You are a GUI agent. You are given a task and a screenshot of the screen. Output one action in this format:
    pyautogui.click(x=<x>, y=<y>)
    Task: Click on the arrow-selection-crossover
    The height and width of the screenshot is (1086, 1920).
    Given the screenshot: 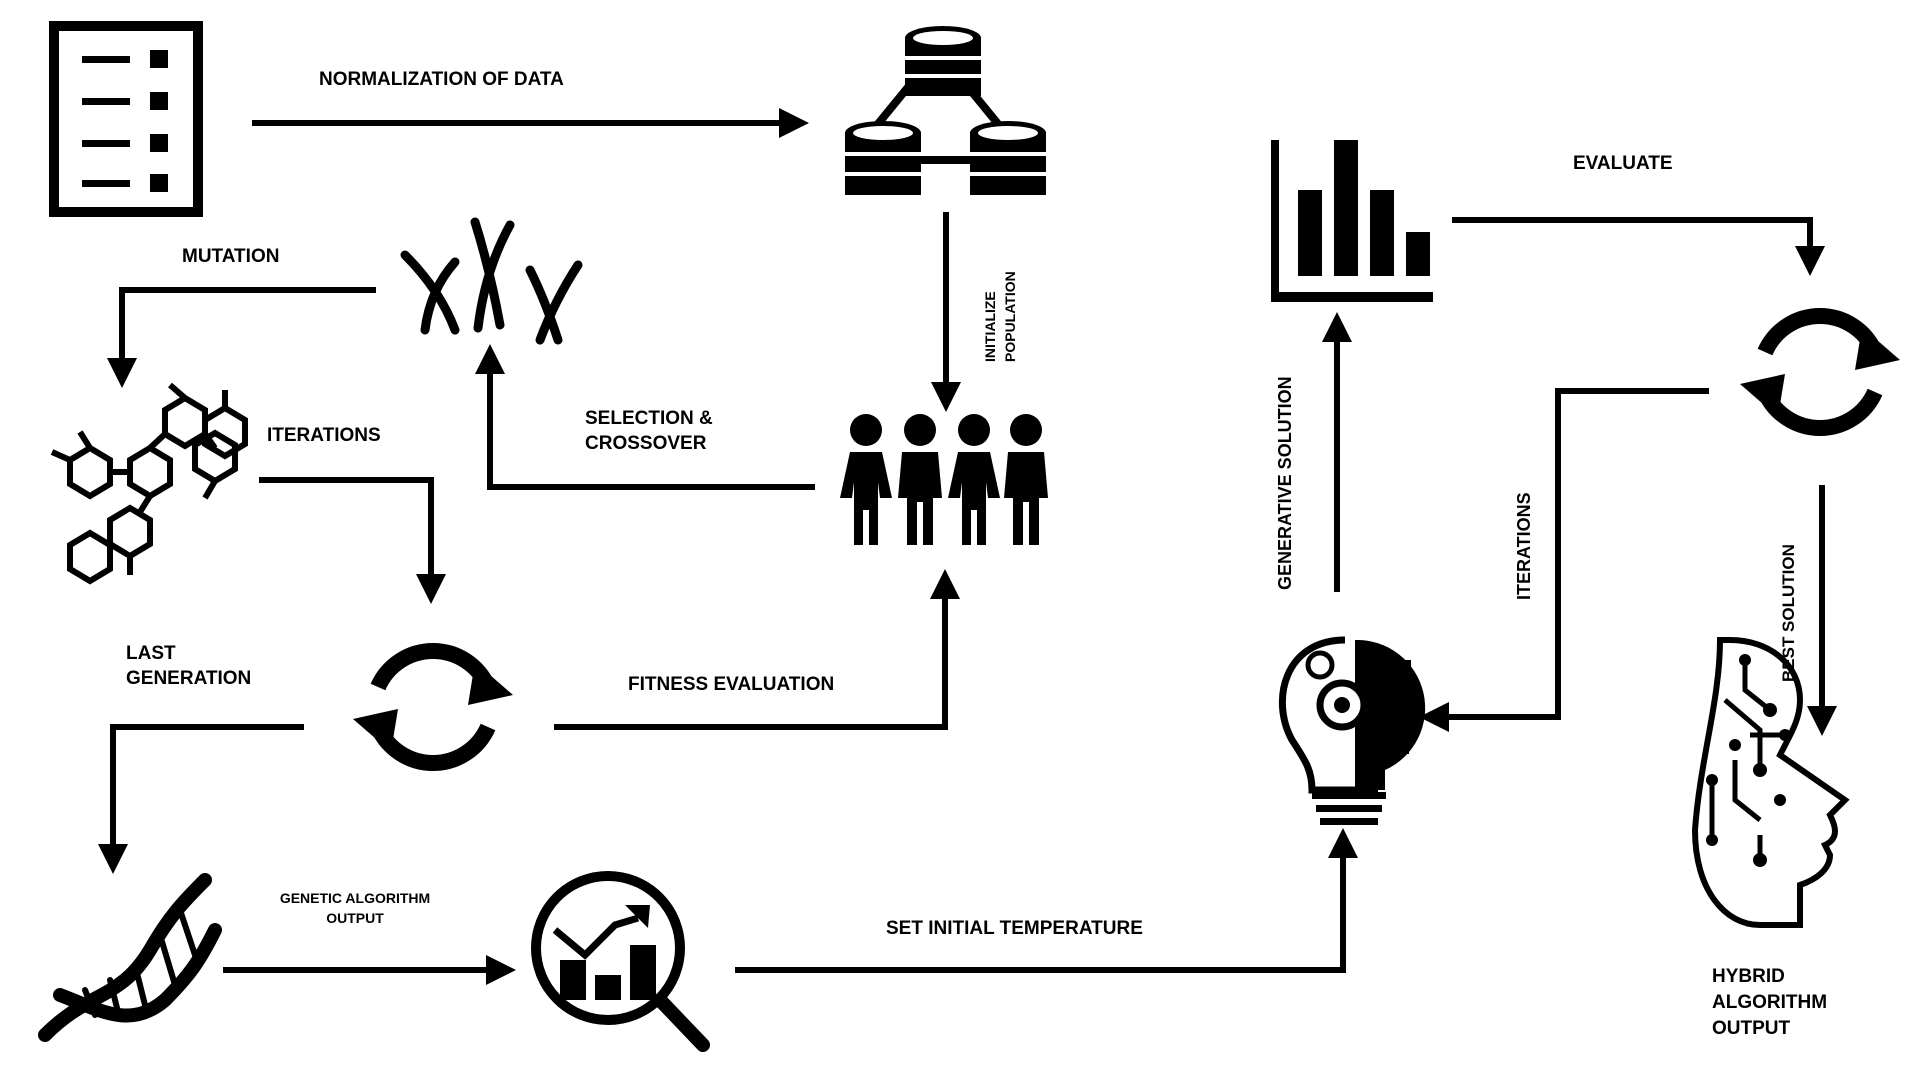 What is the action you would take?
    pyautogui.click(x=645, y=417)
    